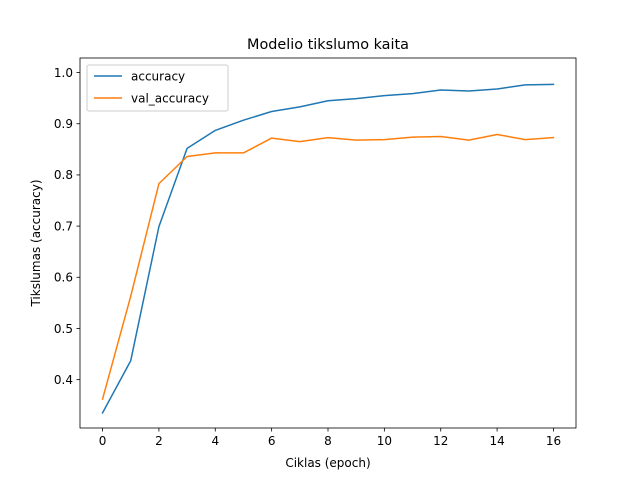  Describe the element at coordinates (440, 441) in the screenshot. I see `x-tick-label: 12` at that location.